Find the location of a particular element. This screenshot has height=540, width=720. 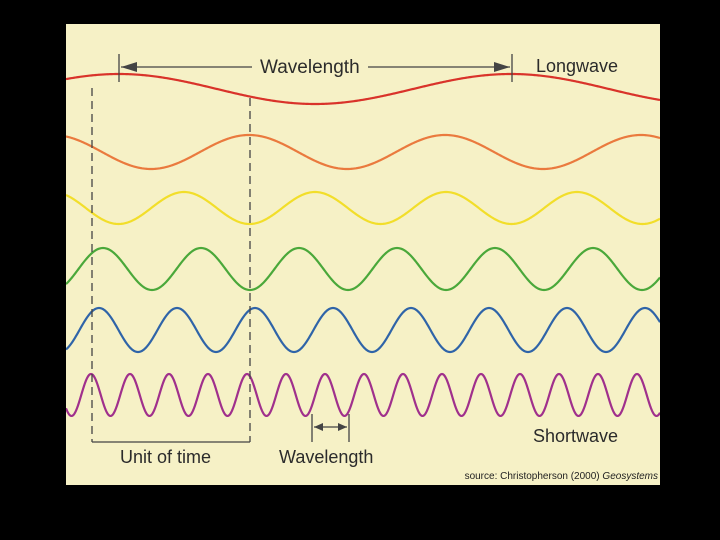

source-prefix: source: Christopherson (2000) is located at coordinates (533, 476).